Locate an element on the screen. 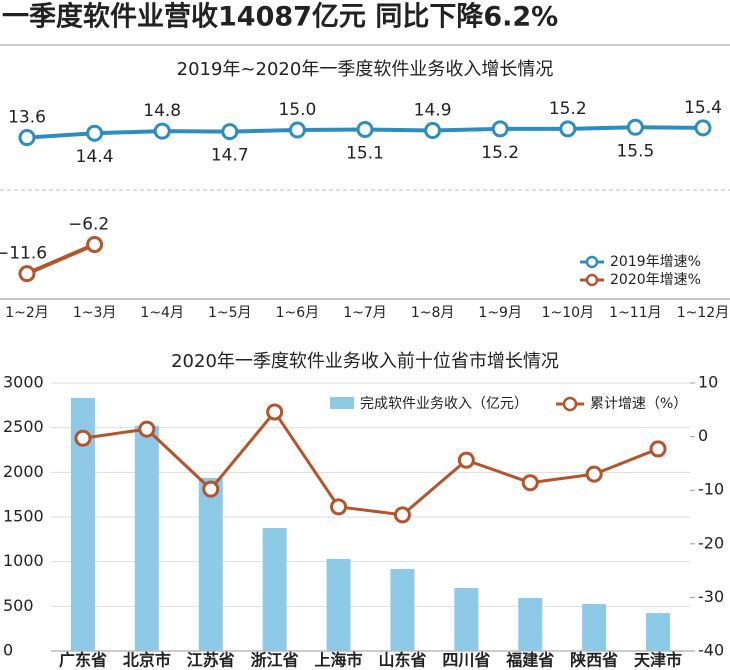 The image size is (730, 670). y2-tick-label: 0 is located at coordinates (703, 435).